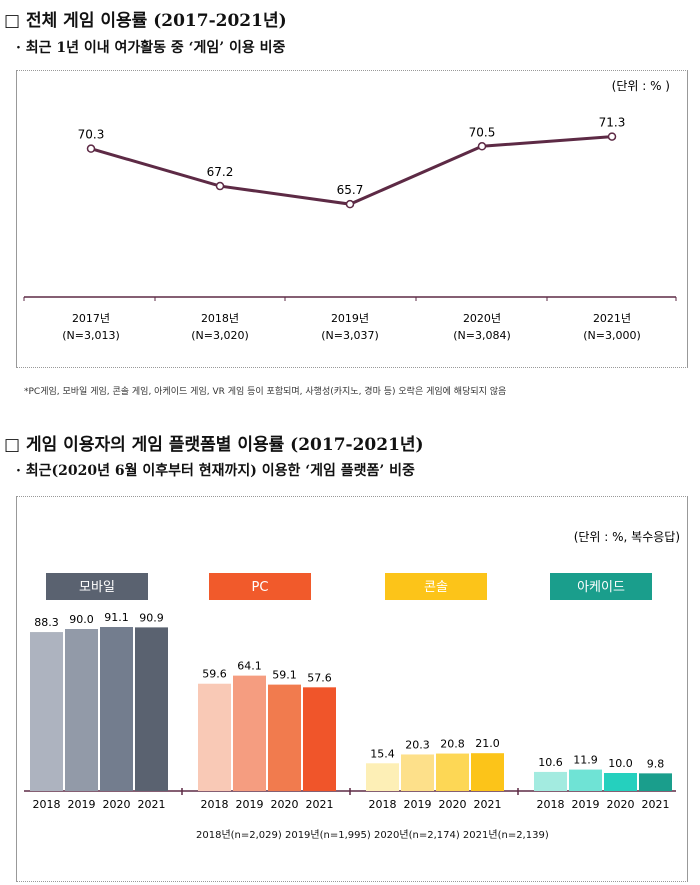  Describe the element at coordinates (81, 619) in the screenshot. I see `bar-value-label: 90.0` at that location.